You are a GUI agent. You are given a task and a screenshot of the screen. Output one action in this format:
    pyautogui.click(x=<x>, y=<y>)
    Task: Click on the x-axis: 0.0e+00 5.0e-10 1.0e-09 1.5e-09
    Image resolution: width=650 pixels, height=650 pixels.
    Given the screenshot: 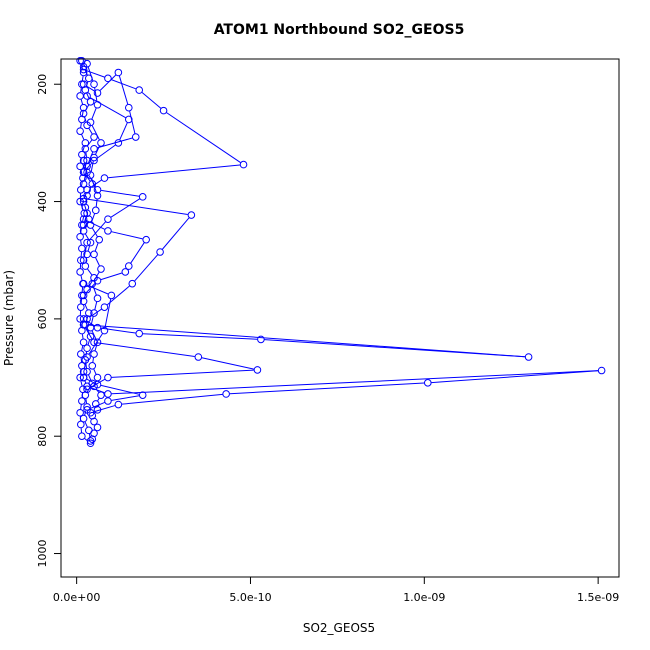 What is the action you would take?
    pyautogui.click(x=336, y=590)
    